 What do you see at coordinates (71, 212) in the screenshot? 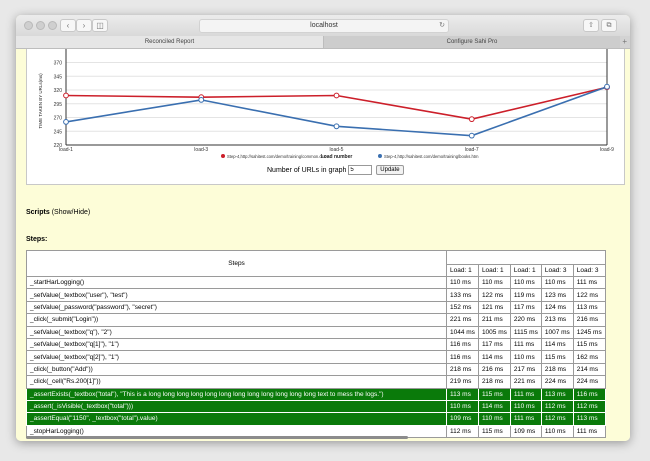
I see `scripts-toggle-link: (Show/Hide)` at bounding box center [71, 212].